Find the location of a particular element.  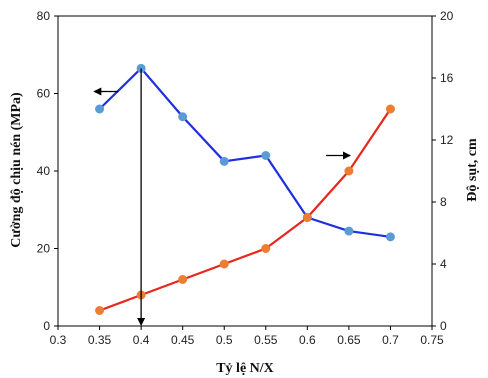

x-tick-label: 0.6 is located at coordinates (307, 340).